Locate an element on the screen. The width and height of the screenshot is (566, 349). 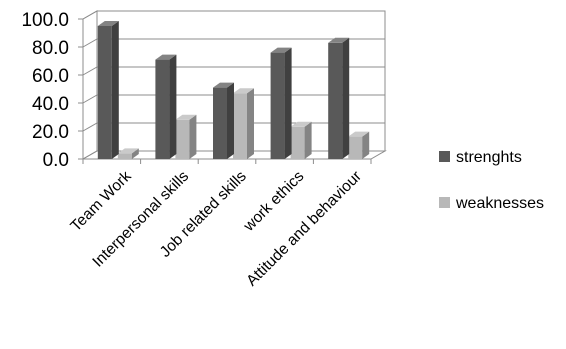
y-tick-label: 40.0 is located at coordinates (50, 104).